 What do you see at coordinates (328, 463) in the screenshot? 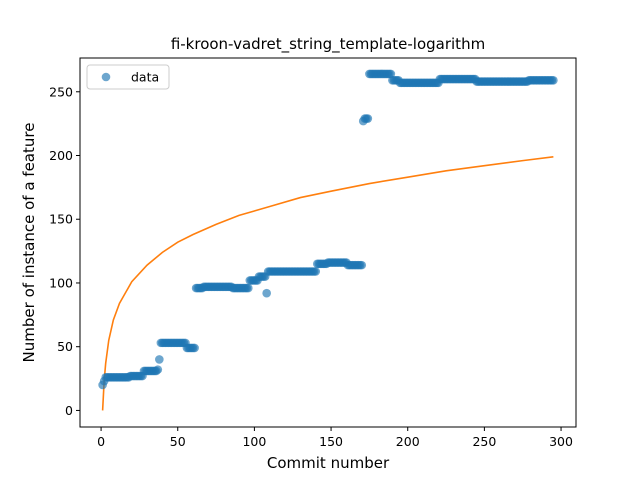
I see `x-axis-label: Commit number` at bounding box center [328, 463].